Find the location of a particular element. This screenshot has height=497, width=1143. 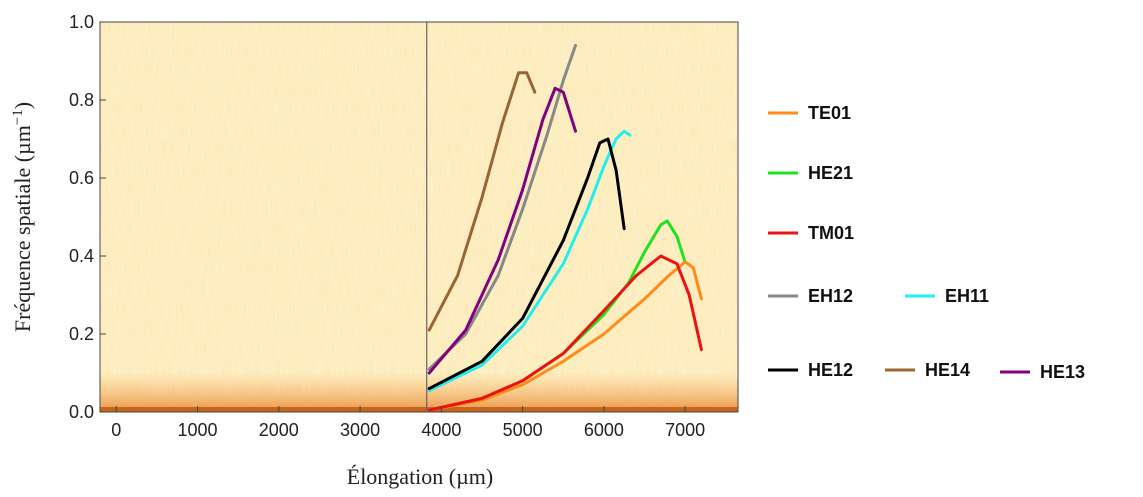

legend-label: HE13 is located at coordinates (1062, 372).